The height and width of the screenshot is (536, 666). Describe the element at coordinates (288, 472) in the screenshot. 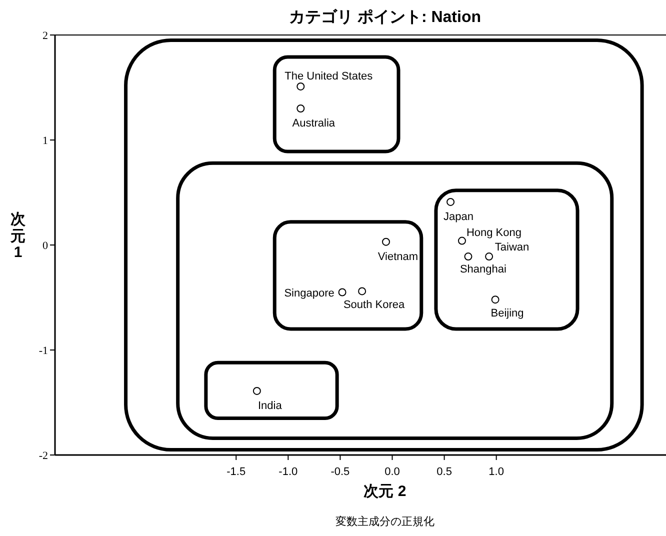

I see `x-tick-label: -1.0` at that location.